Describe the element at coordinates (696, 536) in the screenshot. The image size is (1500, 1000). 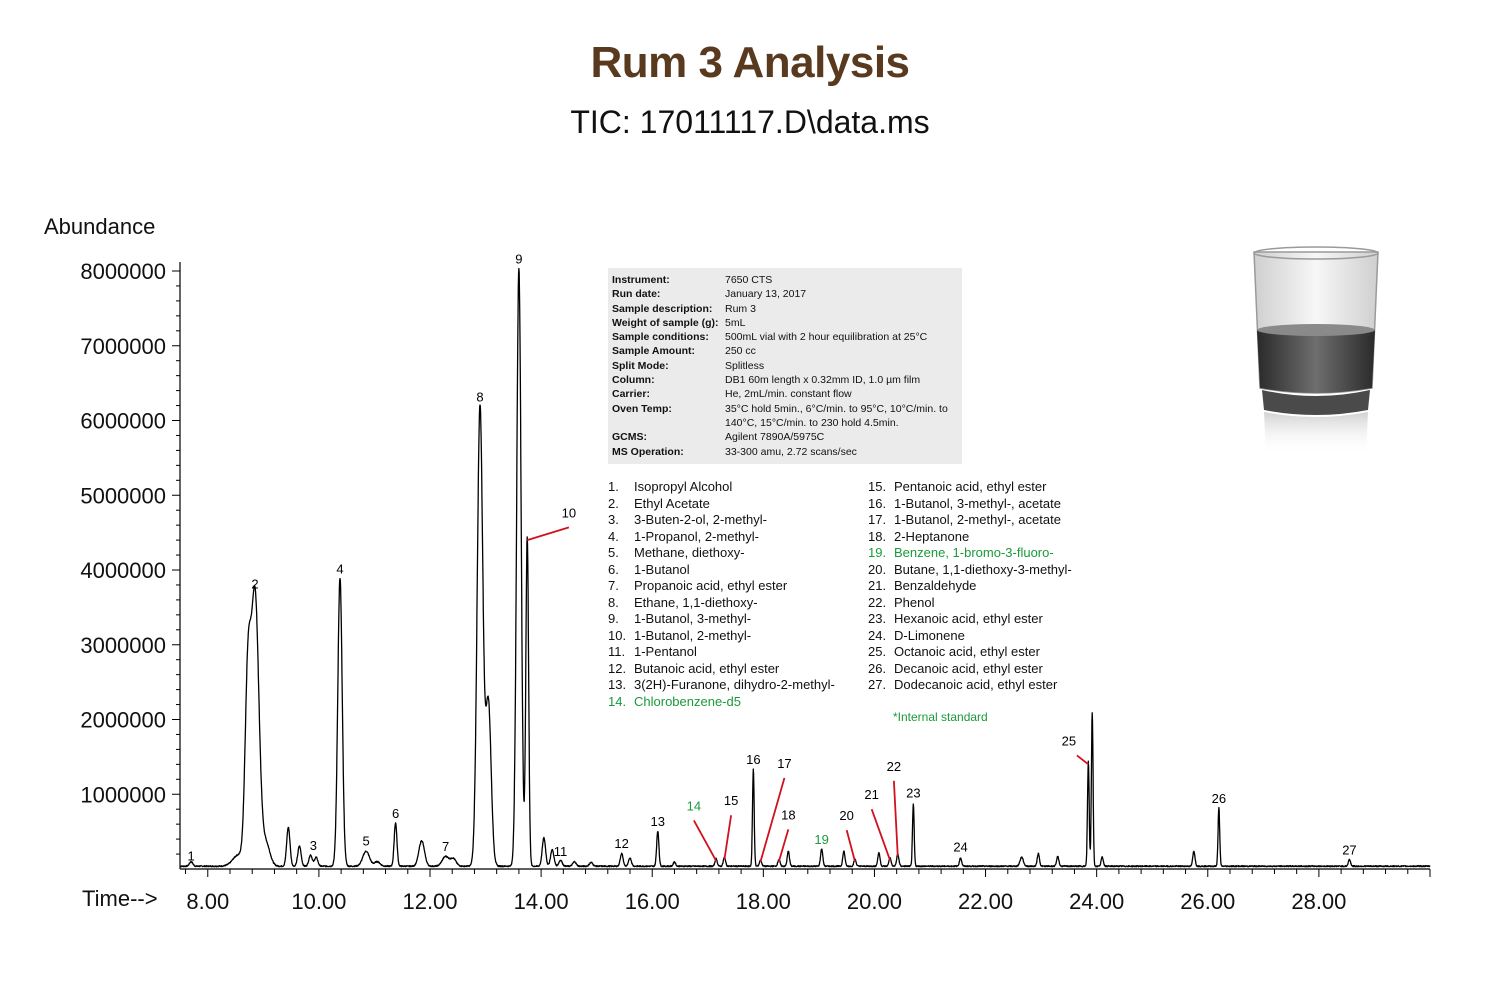
I see `compound-name: 1-Propanol, 2-methyl-` at that location.